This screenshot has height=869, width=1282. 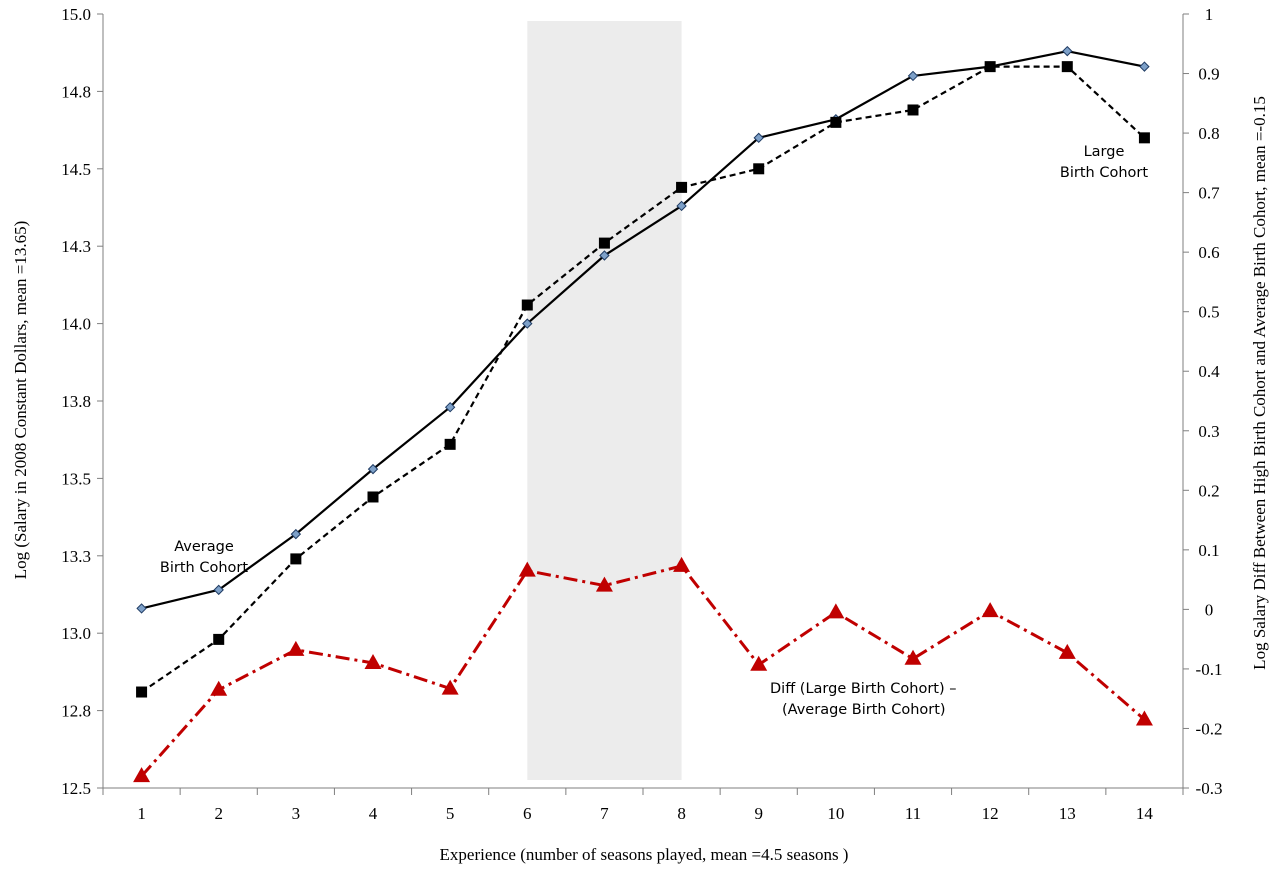 What do you see at coordinates (76, 169) in the screenshot?
I see `y-tick-label: 14.5` at bounding box center [76, 169].